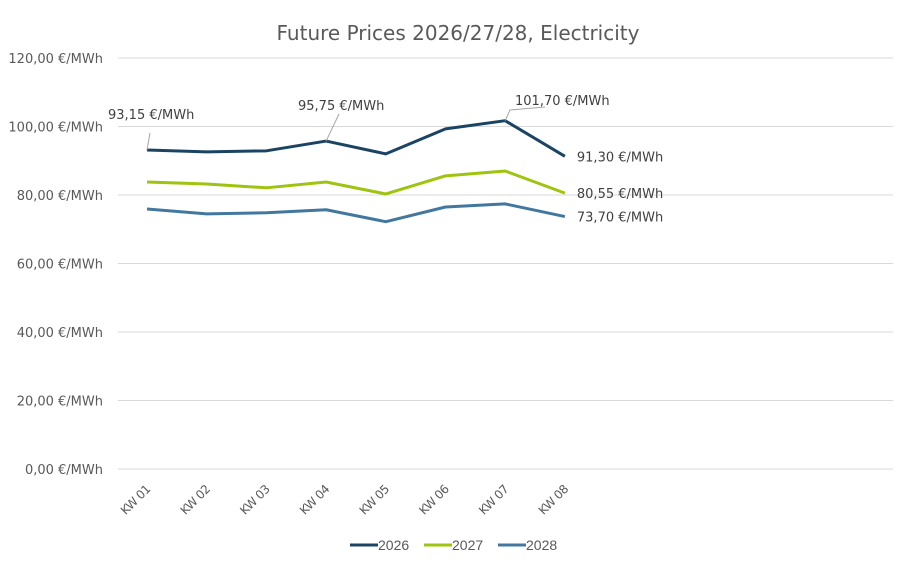 Image resolution: width=907 pixels, height=567 pixels. Describe the element at coordinates (314, 499) in the screenshot. I see `x-tick-label: KW 04` at that location.